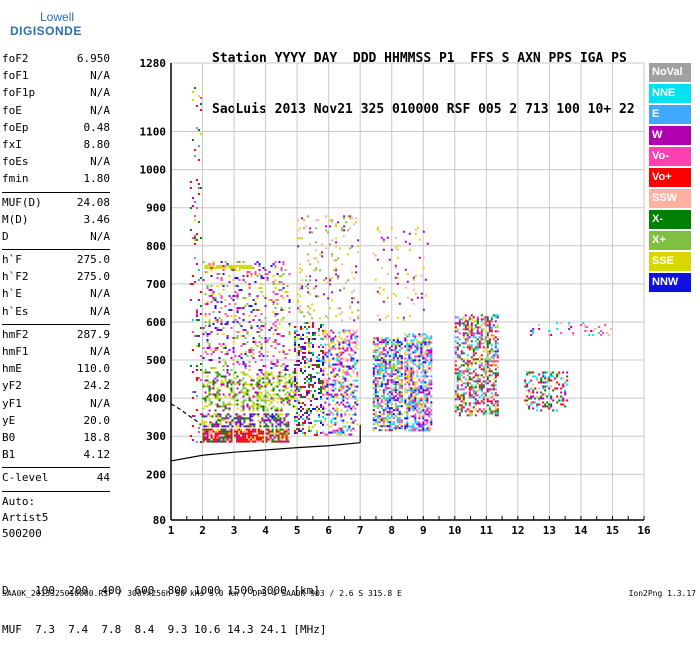 This screenshot has width=700, height=649. What do you see at coordinates (93, 277) in the screenshot?
I see `param-value: 275.0` at bounding box center [93, 277].